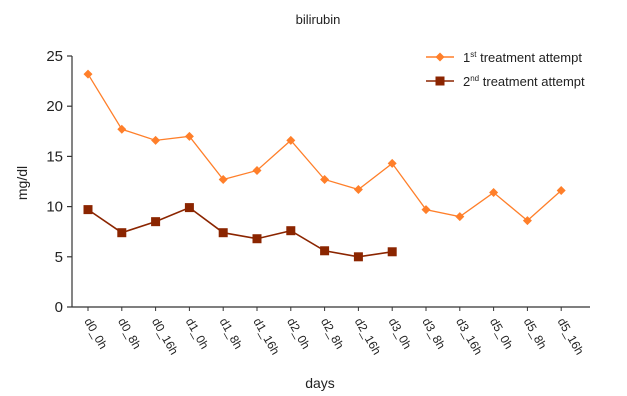 This screenshot has width=627, height=396. Describe the element at coordinates (571, 337) in the screenshot. I see `x-tick-label: d5_16h` at that location.